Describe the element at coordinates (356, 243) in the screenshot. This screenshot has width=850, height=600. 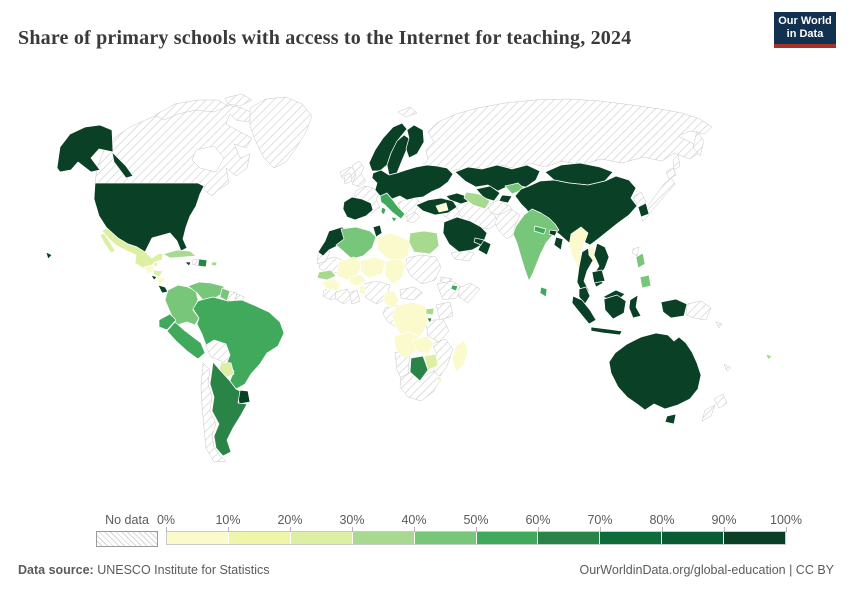
I see `country-algeria` at that location.